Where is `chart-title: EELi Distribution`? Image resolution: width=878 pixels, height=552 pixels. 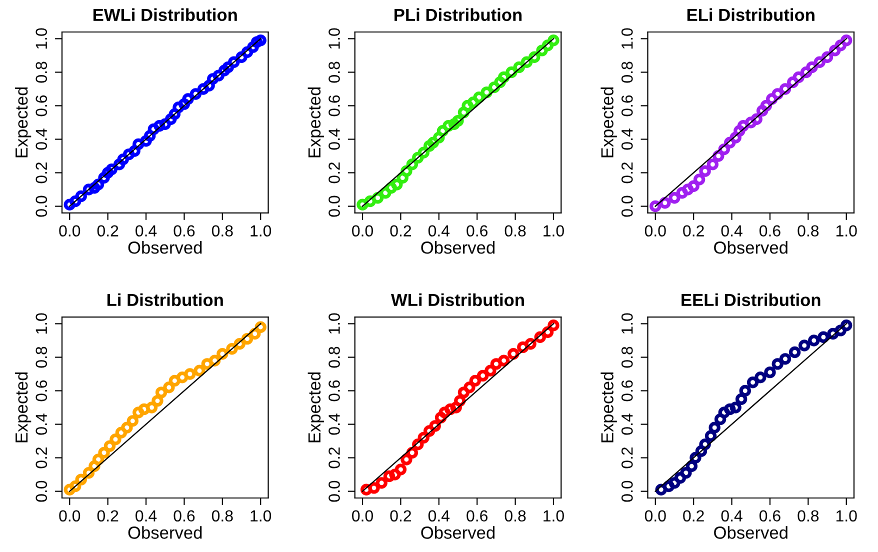 chart-title: EELi Distribution is located at coordinates (751, 299).